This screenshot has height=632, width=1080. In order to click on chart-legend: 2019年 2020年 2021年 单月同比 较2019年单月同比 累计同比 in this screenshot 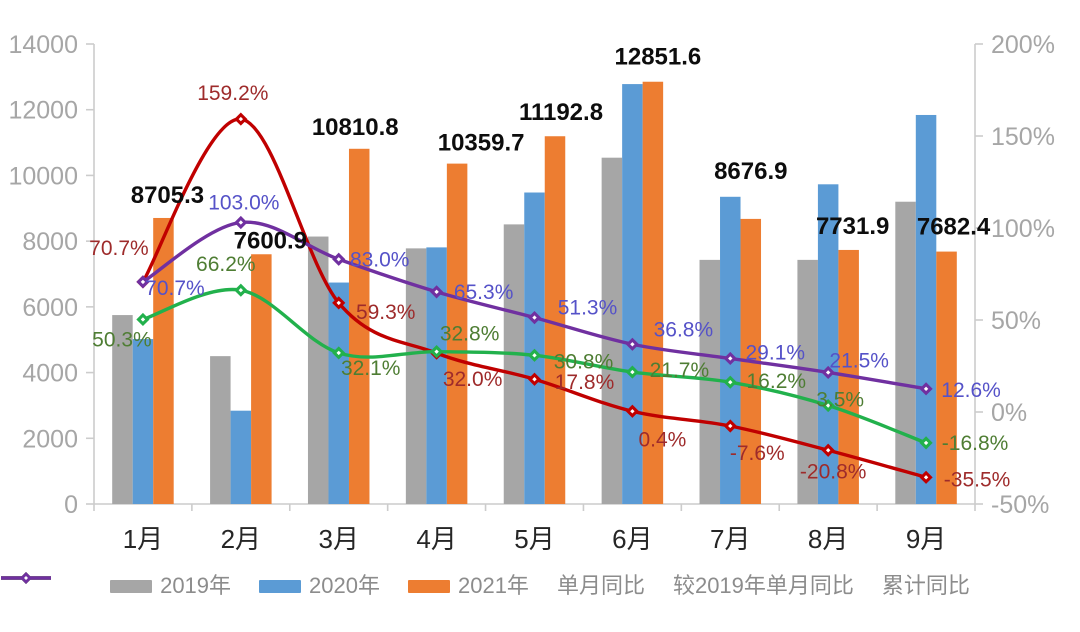, I will do `click(540, 586)`.